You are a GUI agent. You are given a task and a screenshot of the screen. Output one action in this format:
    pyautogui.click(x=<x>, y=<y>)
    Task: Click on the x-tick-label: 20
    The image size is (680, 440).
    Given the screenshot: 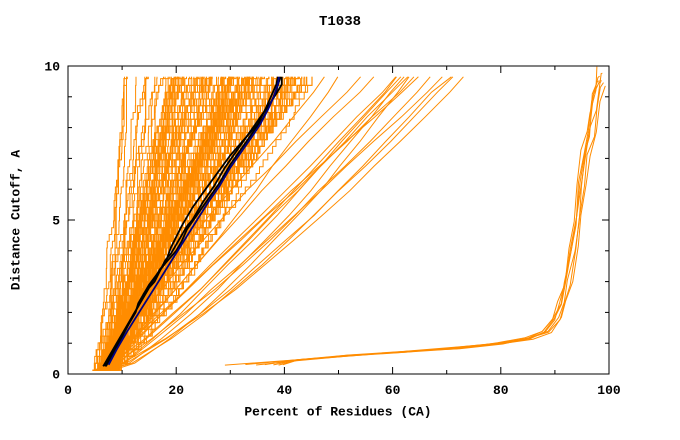 What is the action you would take?
    pyautogui.click(x=176, y=390)
    